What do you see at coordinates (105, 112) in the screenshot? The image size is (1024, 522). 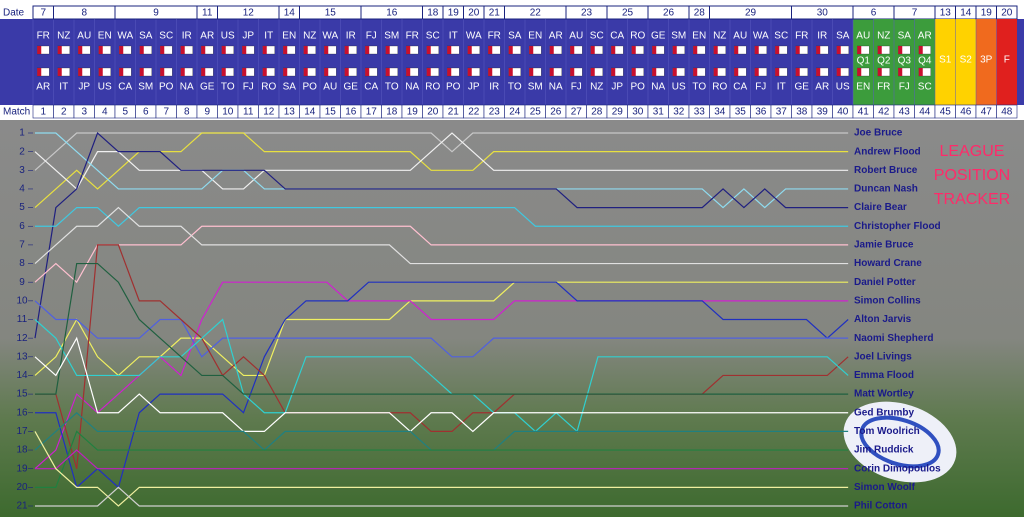 I see `match-number: 4` at bounding box center [105, 112].